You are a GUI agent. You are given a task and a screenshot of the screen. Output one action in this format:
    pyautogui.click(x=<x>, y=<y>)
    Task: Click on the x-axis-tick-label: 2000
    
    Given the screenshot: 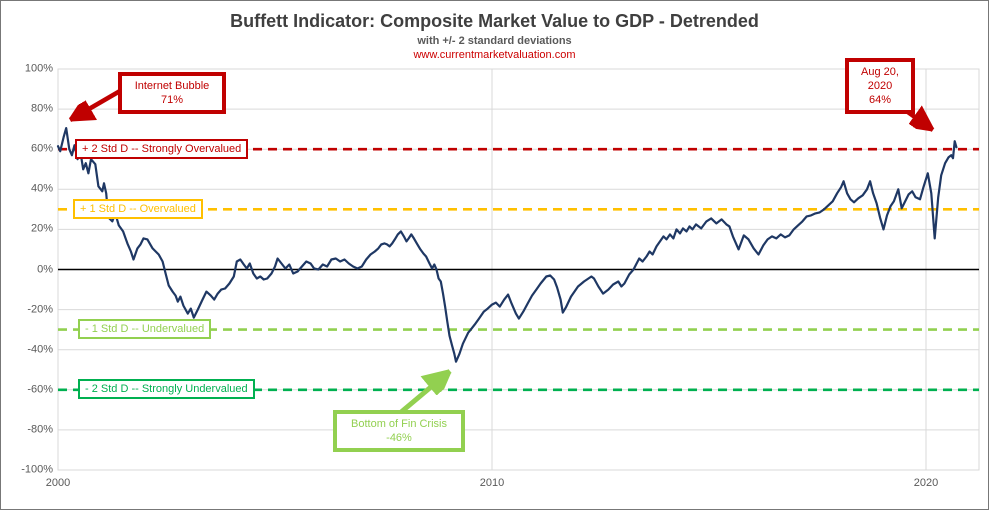 What is the action you would take?
    pyautogui.click(x=58, y=483)
    